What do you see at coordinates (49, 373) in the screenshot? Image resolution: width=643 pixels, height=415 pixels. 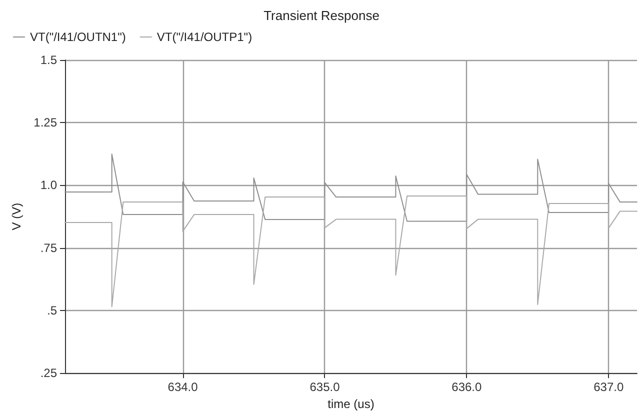 I see `y-tick-label: .25` at bounding box center [49, 373].